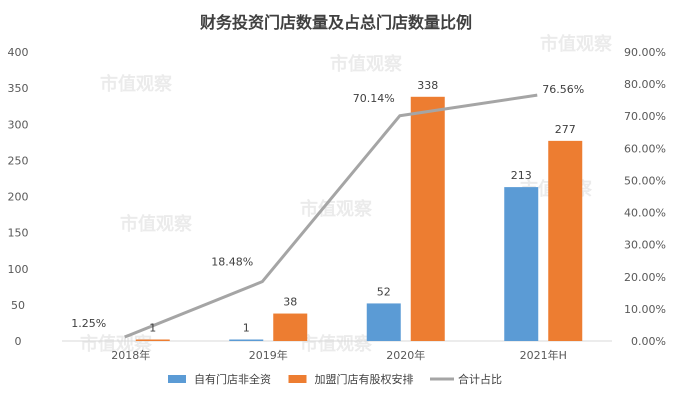  What do you see at coordinates (18, 233) in the screenshot?
I see `y-left-tick-label: 150` at bounding box center [18, 233].